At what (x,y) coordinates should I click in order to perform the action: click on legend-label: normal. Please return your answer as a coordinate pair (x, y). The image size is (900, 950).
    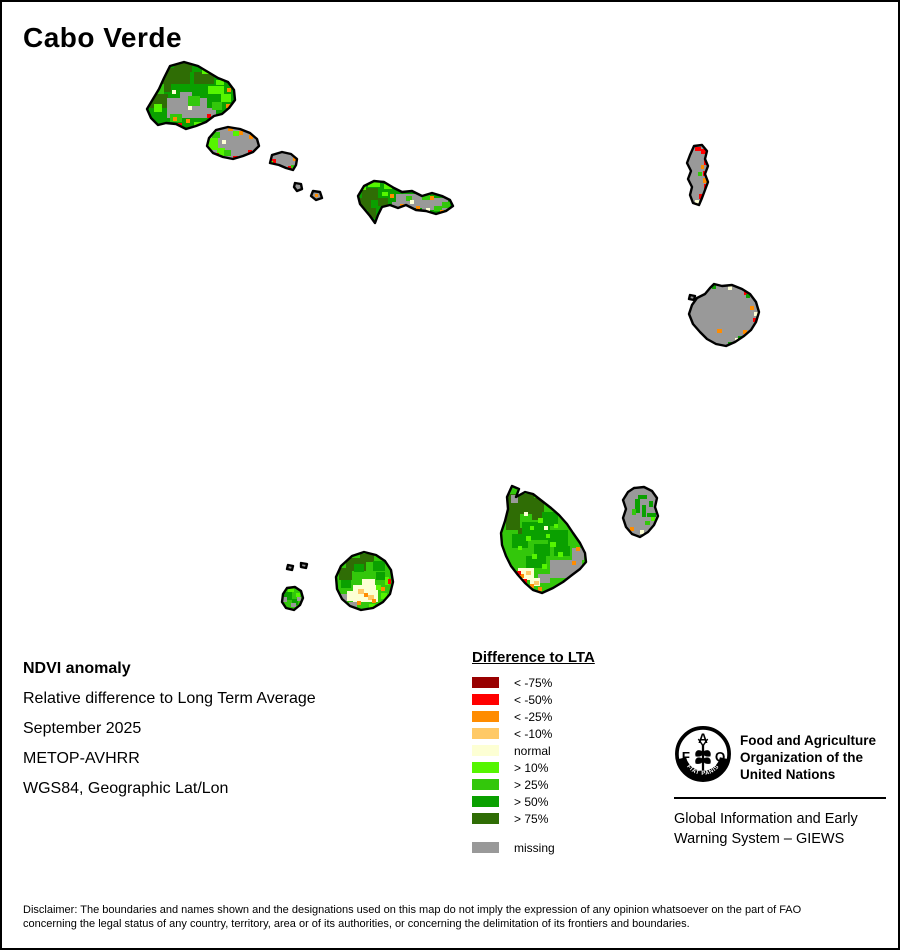
    Looking at the image, I should click on (532, 750).